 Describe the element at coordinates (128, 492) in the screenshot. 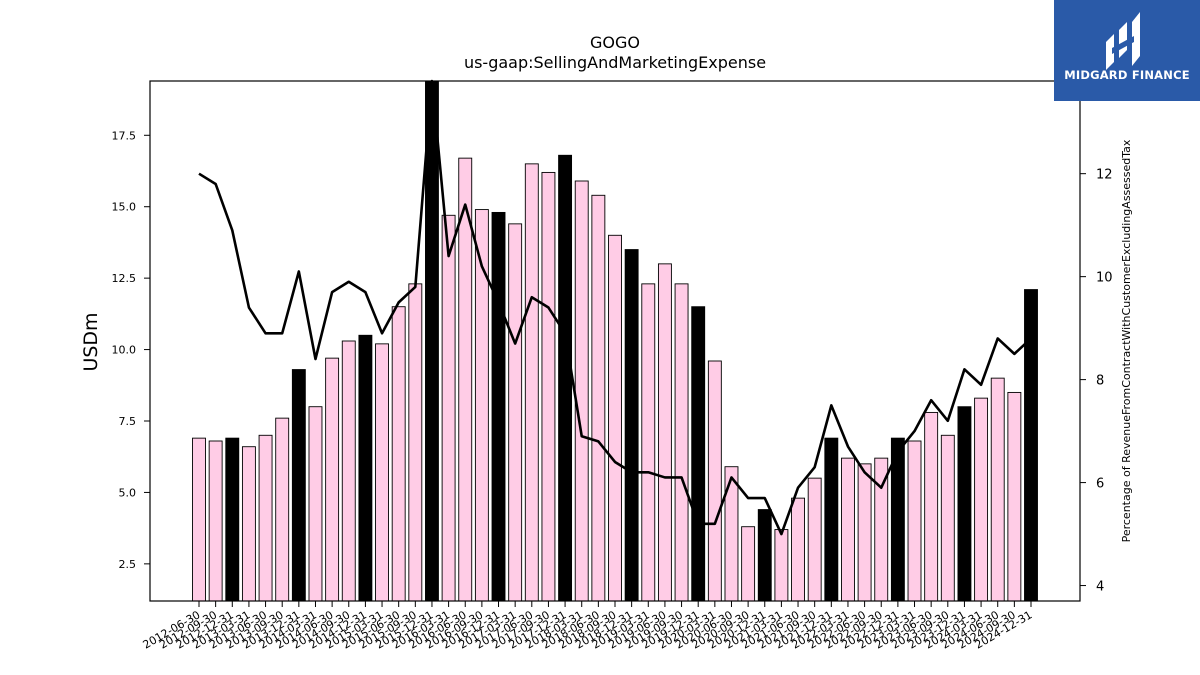

I see `y-tick-label: 5.0` at that location.